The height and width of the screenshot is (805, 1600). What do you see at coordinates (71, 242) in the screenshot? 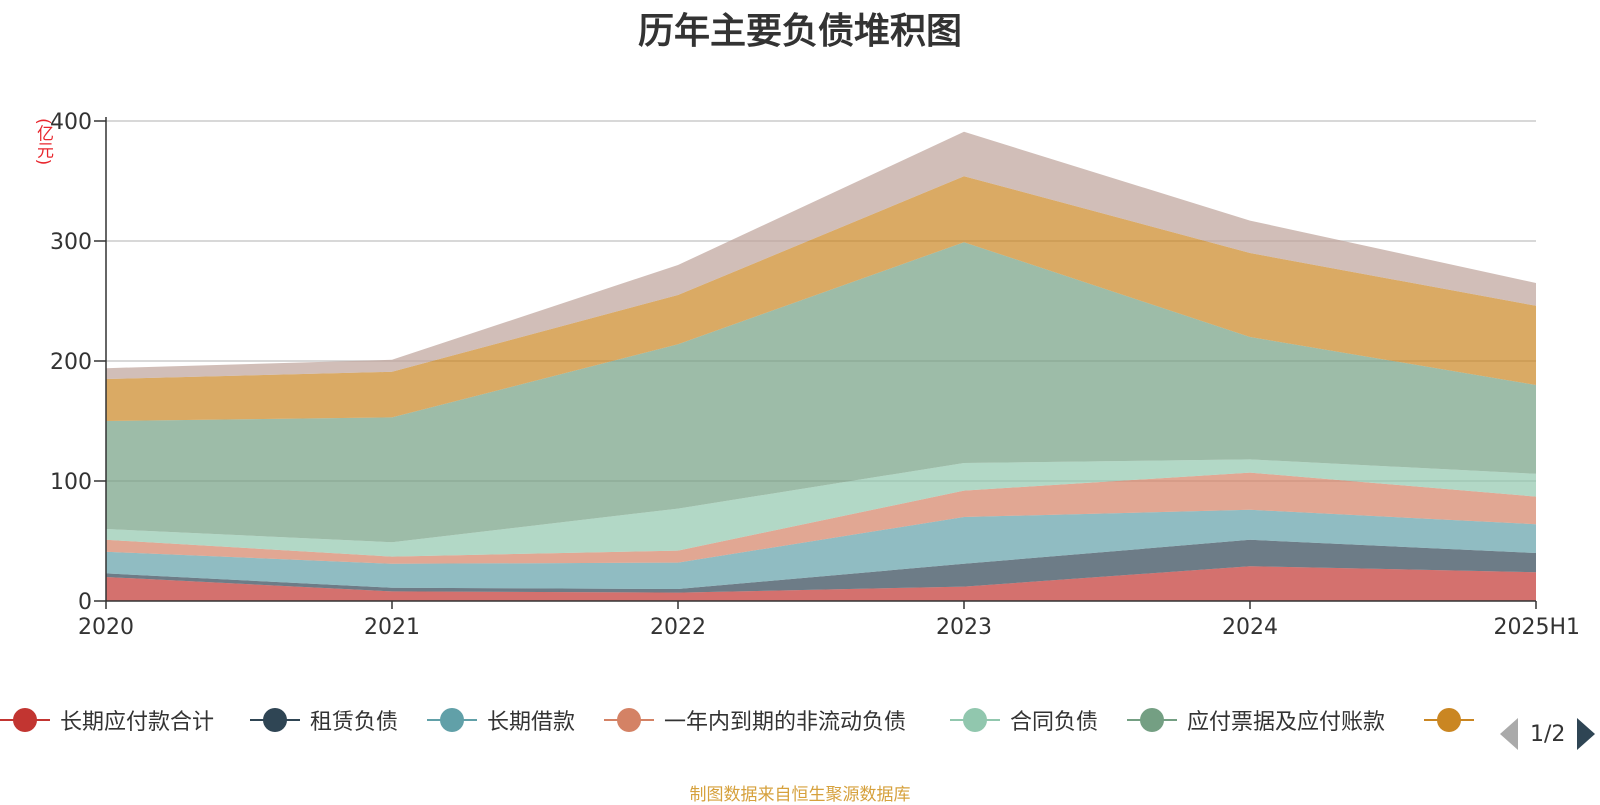
I see `y-tick-label: 300` at bounding box center [71, 242].